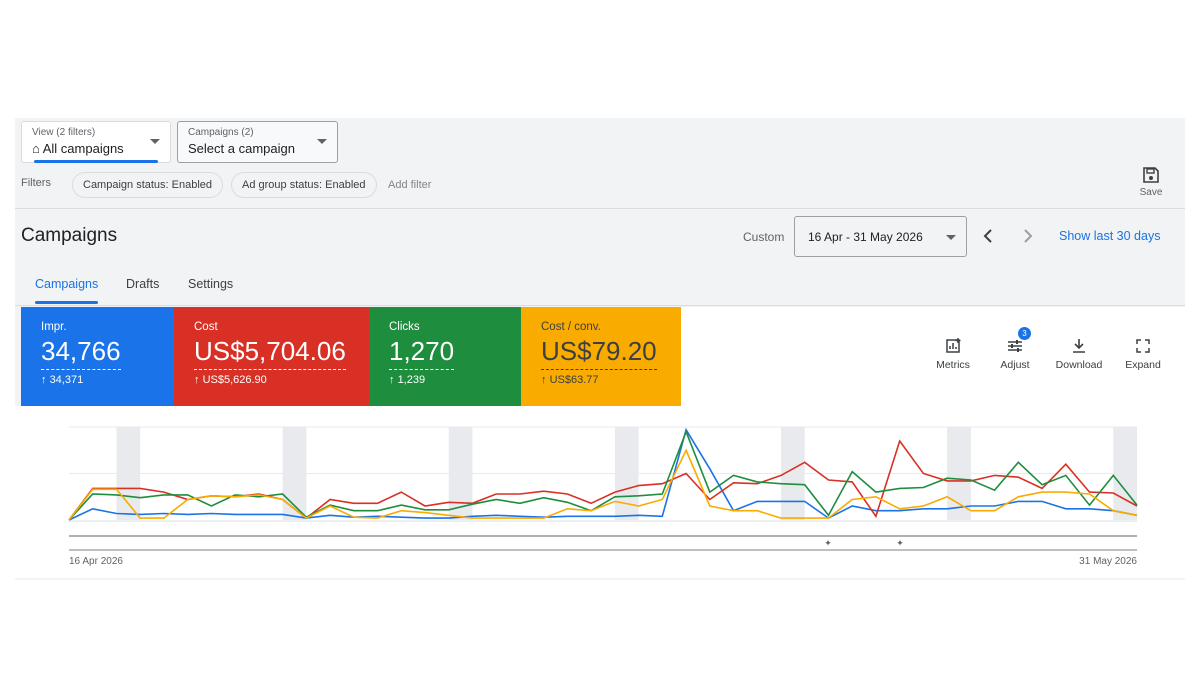 The image size is (1200, 700). What do you see at coordinates (66, 302) in the screenshot?
I see `tab-indicator` at bounding box center [66, 302].